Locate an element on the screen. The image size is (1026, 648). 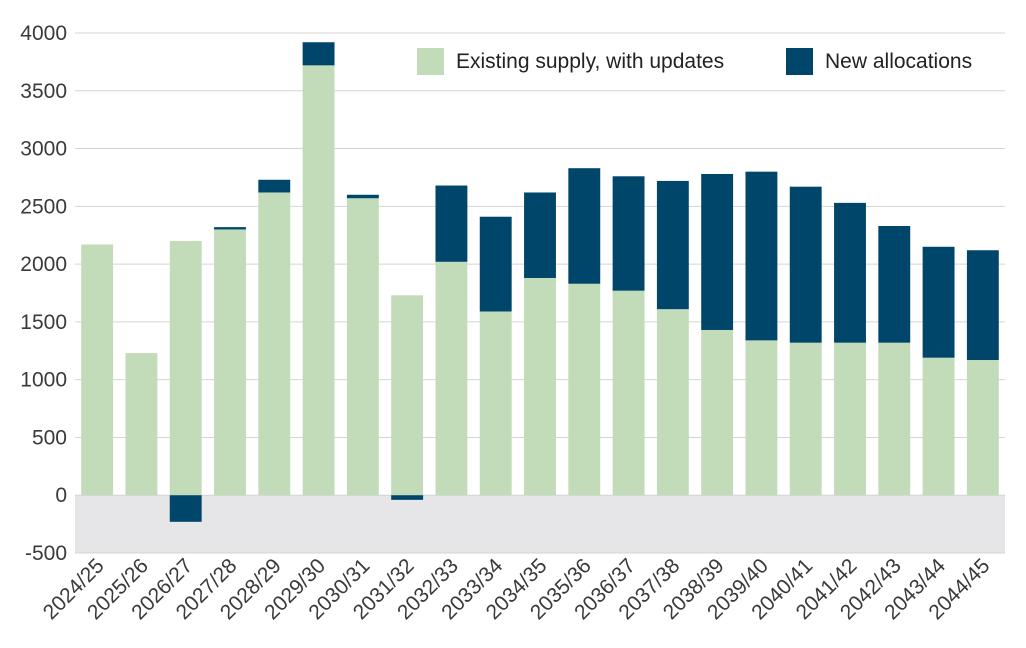
y-tick-label: 0 is located at coordinates (61, 495).